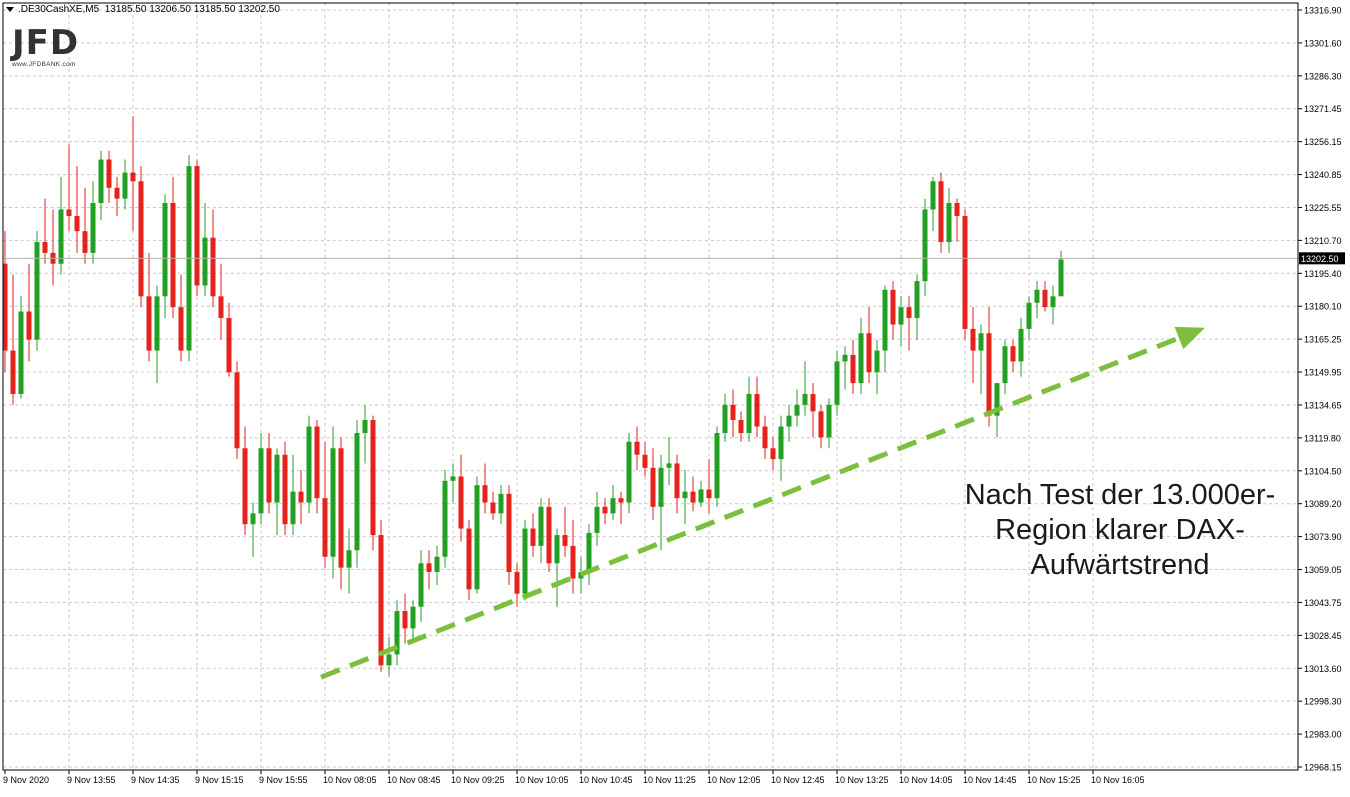  Describe the element at coordinates (1323, 76) in the screenshot. I see `y-tick-label: 13286.30` at that location.